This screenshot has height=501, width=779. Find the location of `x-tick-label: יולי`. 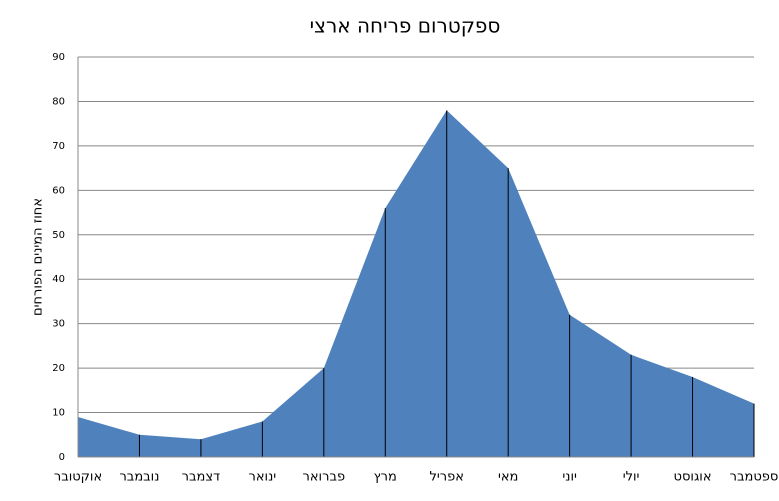

x-tick-label: יולי is located at coordinates (631, 477).